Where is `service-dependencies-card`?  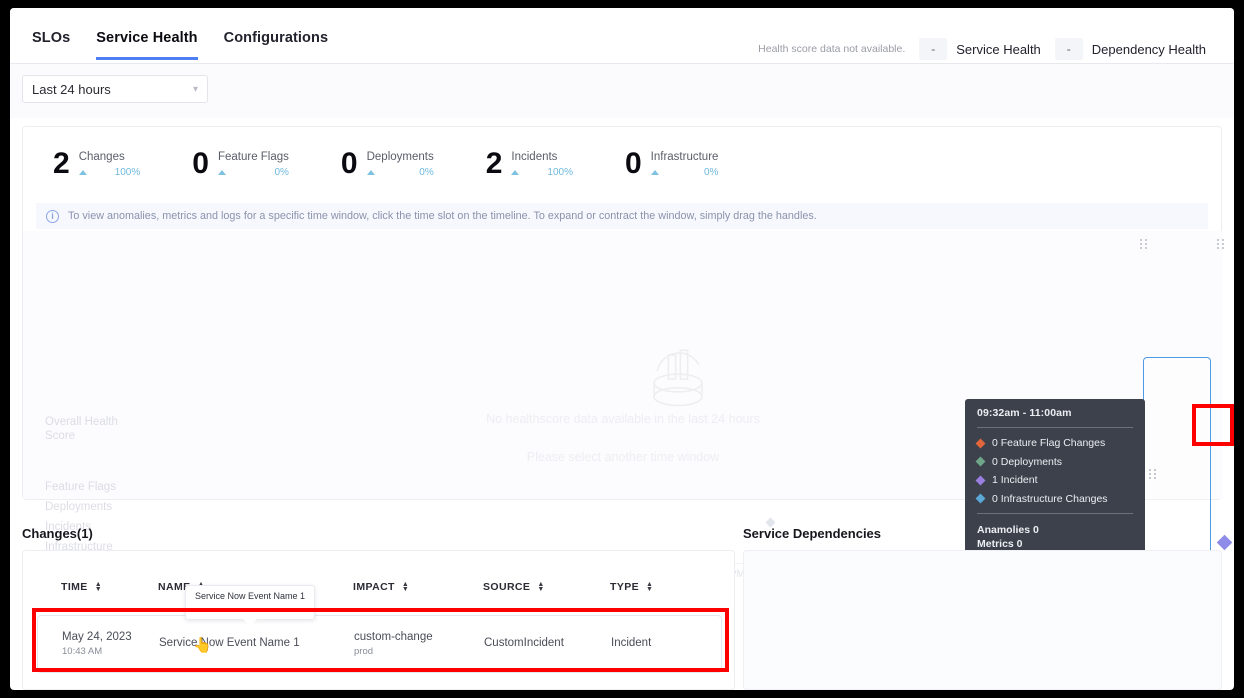
service-dependencies-card is located at coordinates (982, 620).